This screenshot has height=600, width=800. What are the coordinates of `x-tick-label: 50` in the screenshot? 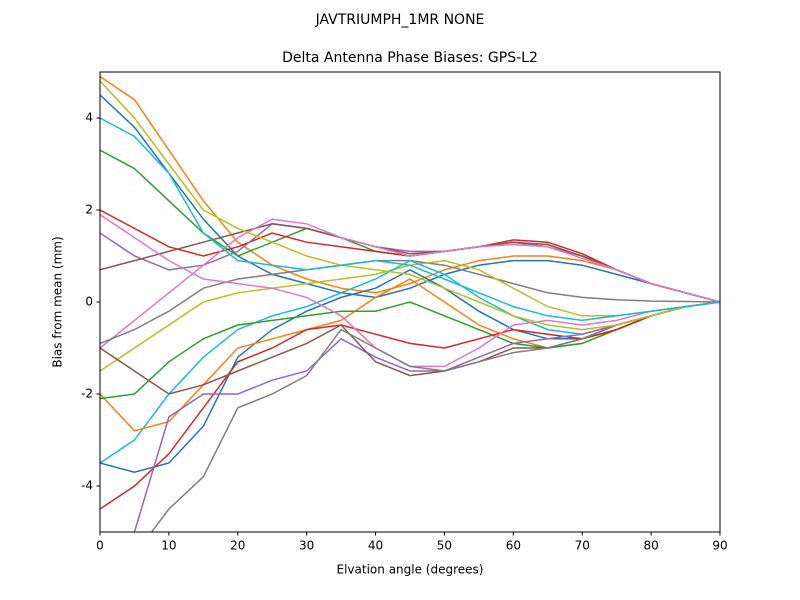 It's located at (444, 546).